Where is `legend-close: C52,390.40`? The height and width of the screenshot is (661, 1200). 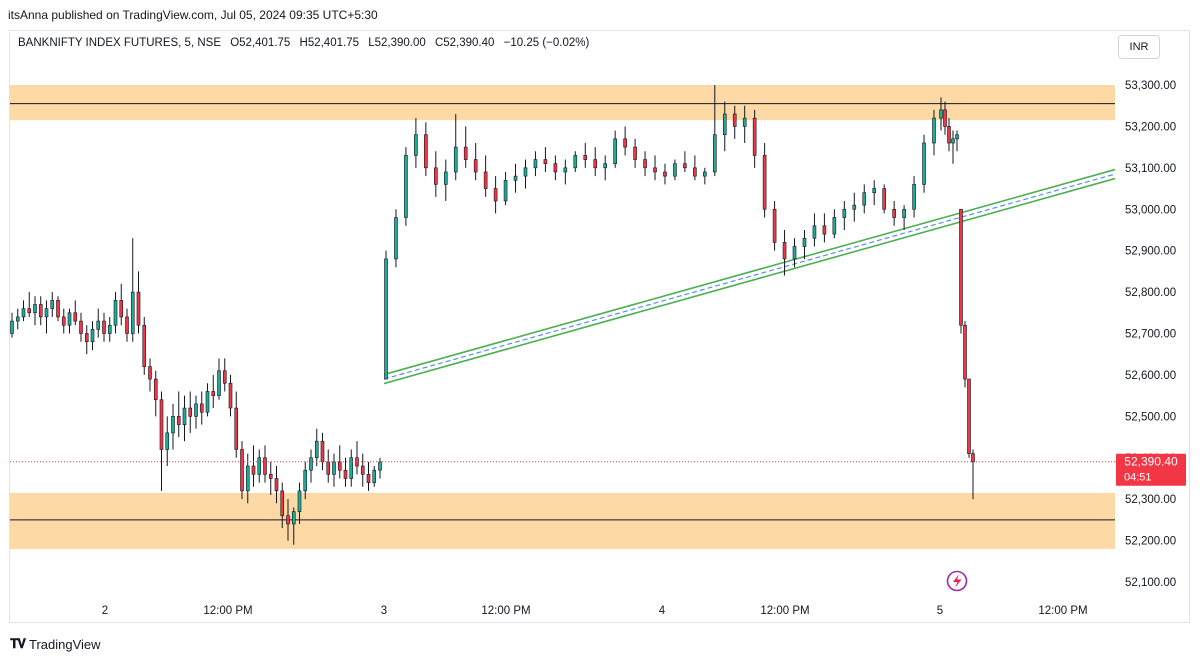 legend-close: C52,390.40 is located at coordinates (464, 43).